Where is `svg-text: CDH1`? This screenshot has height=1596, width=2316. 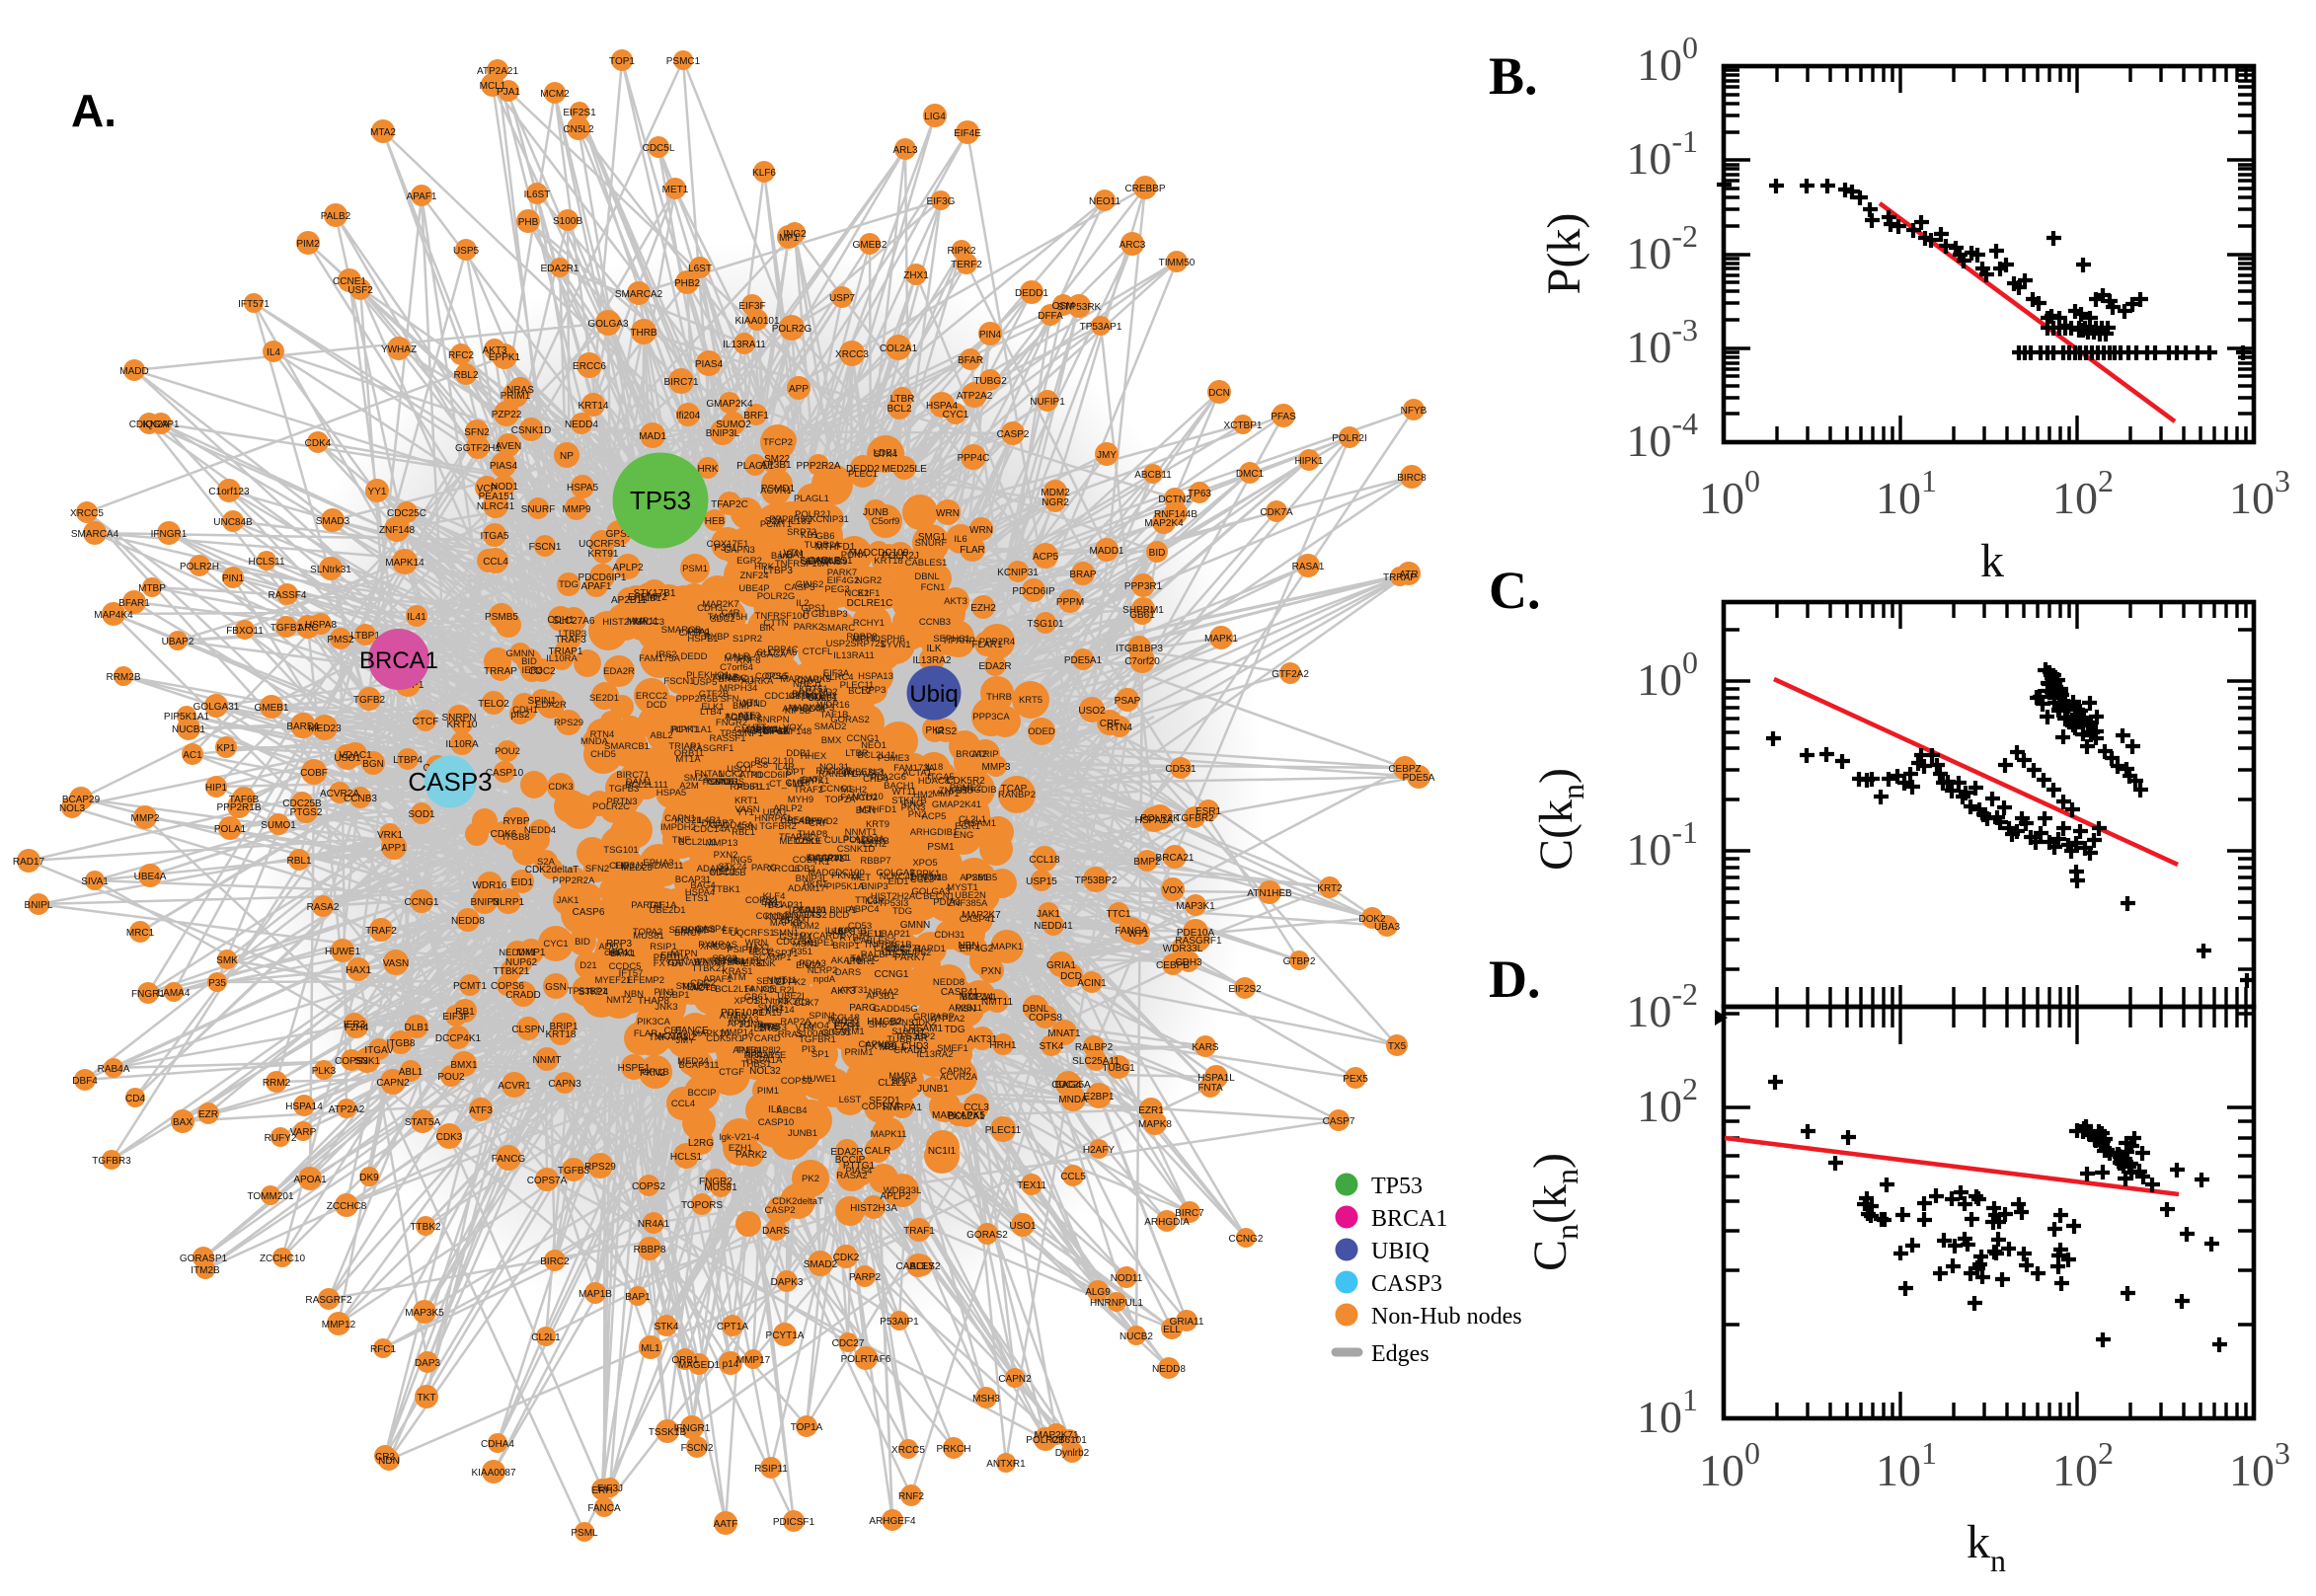 svg-text: CDH1 is located at coordinates (561, 620).